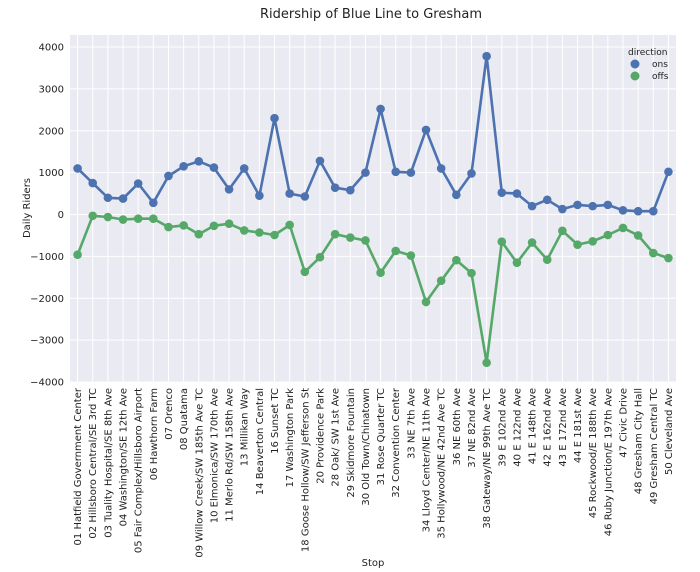  What do you see at coordinates (139, 470) in the screenshot?
I see `x-tick-label: 05 Fair Complex/Hillsboro Airport` at bounding box center [139, 470].